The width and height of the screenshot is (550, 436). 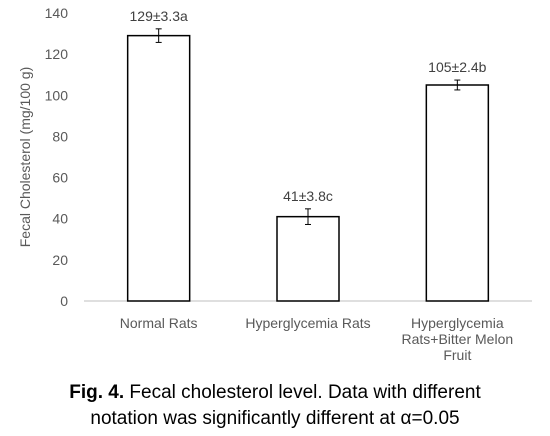 What do you see at coordinates (57, 13) in the screenshot?
I see `y-tick-label: 140` at bounding box center [57, 13].